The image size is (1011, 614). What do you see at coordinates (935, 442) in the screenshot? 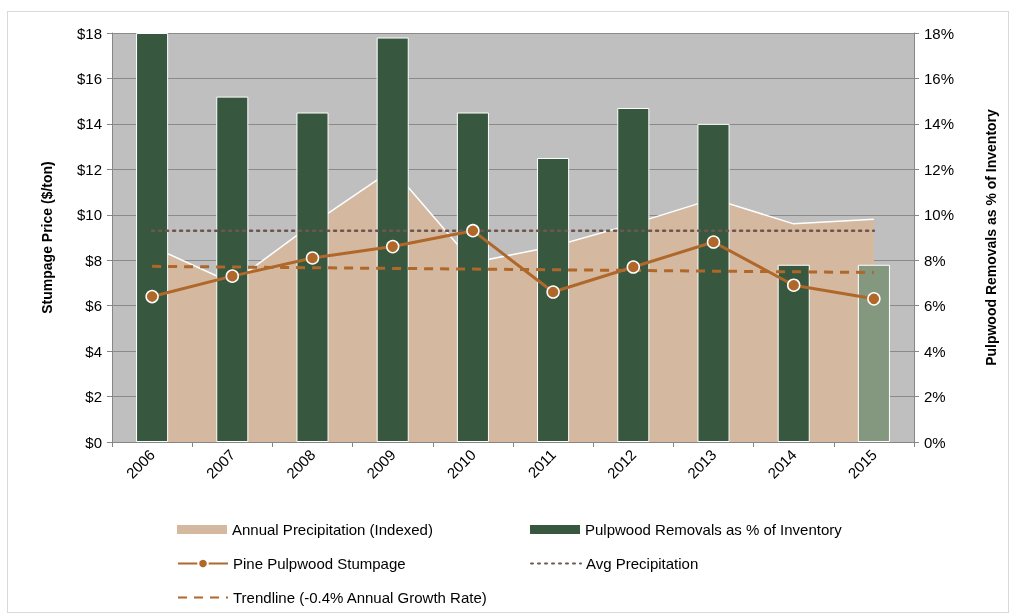
I see `y2-tick-label: 0%` at bounding box center [935, 442].